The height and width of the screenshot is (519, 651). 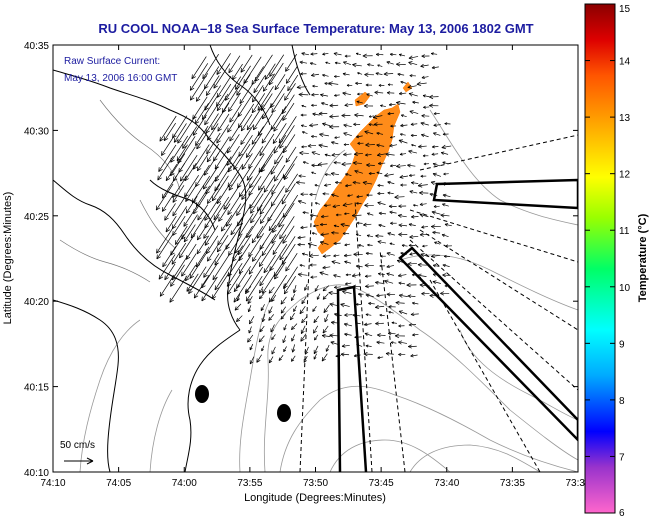 What do you see at coordinates (36, 473) in the screenshot?
I see `y-tick-label: 40:10` at bounding box center [36, 473].